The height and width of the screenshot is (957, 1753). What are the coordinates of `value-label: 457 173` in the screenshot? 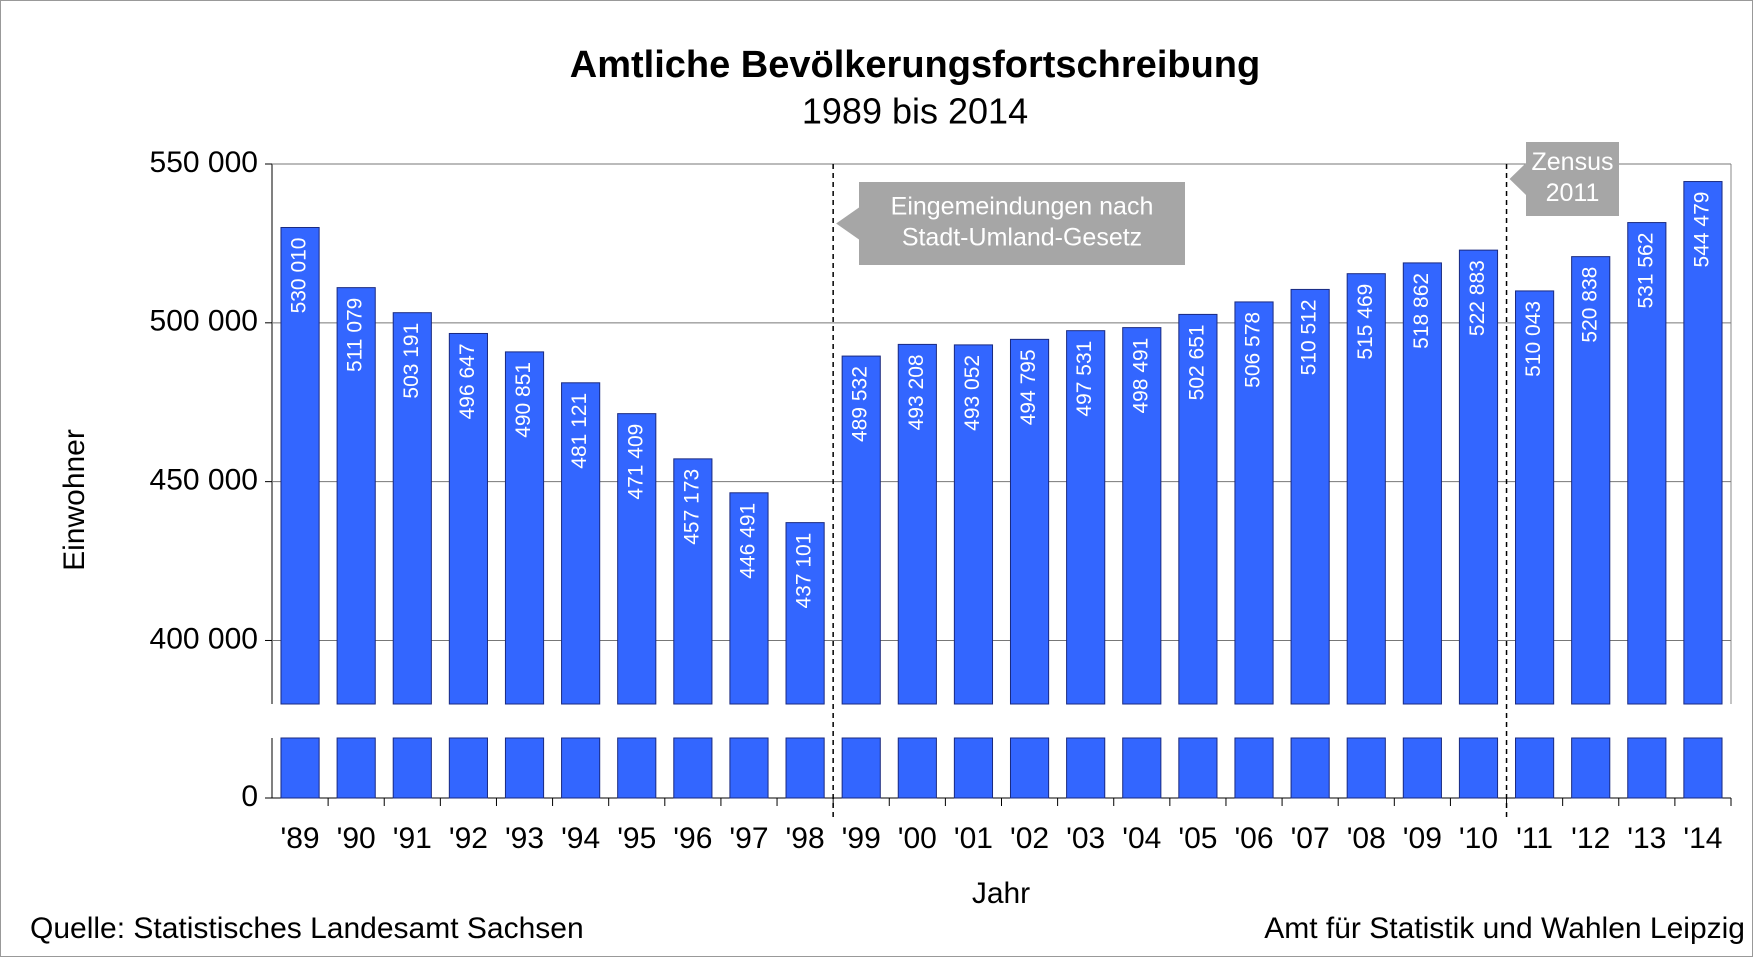 It's located at (691, 507).